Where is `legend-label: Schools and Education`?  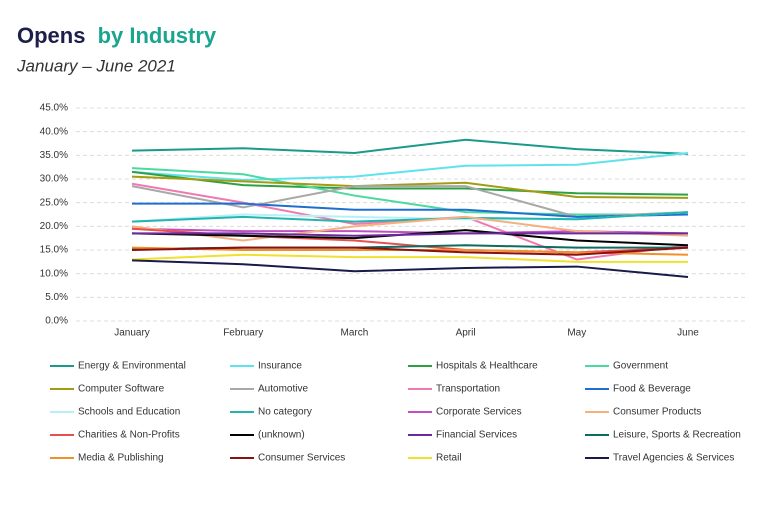
legend-label: Schools and Education is located at coordinates (129, 412).